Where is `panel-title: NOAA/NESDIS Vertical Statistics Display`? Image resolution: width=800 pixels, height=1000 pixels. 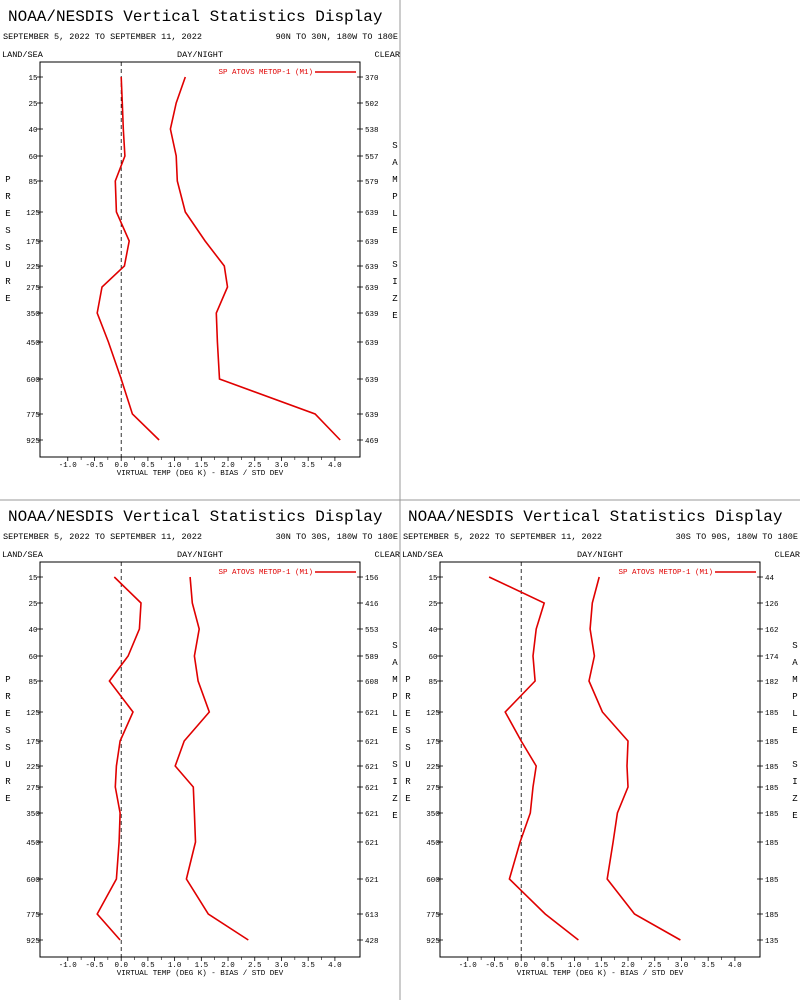 panel-title: NOAA/NESDIS Vertical Statistics Display is located at coordinates (195, 517).